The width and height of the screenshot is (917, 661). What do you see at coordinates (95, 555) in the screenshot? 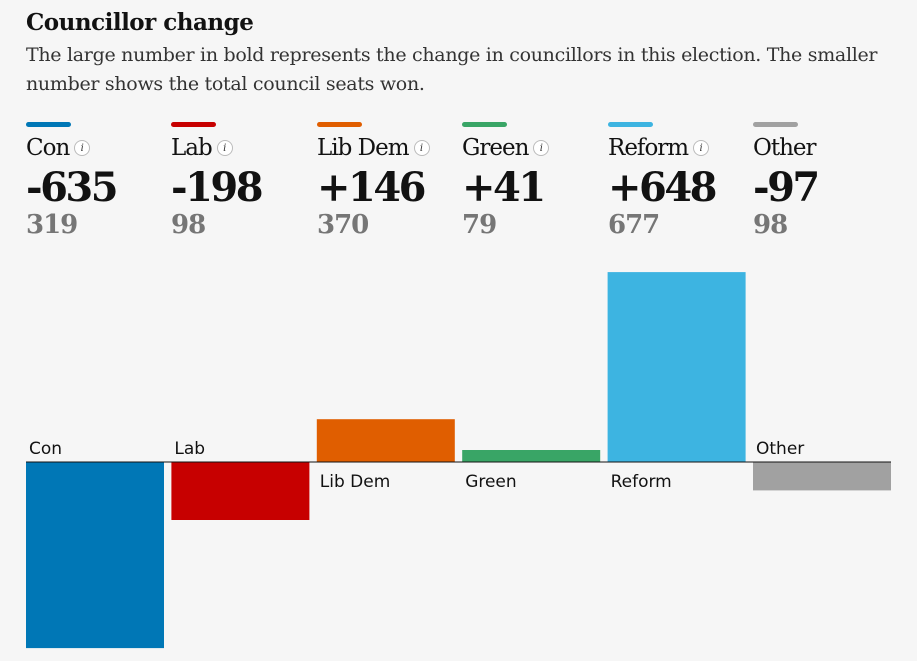
I see `bar-con` at bounding box center [95, 555].